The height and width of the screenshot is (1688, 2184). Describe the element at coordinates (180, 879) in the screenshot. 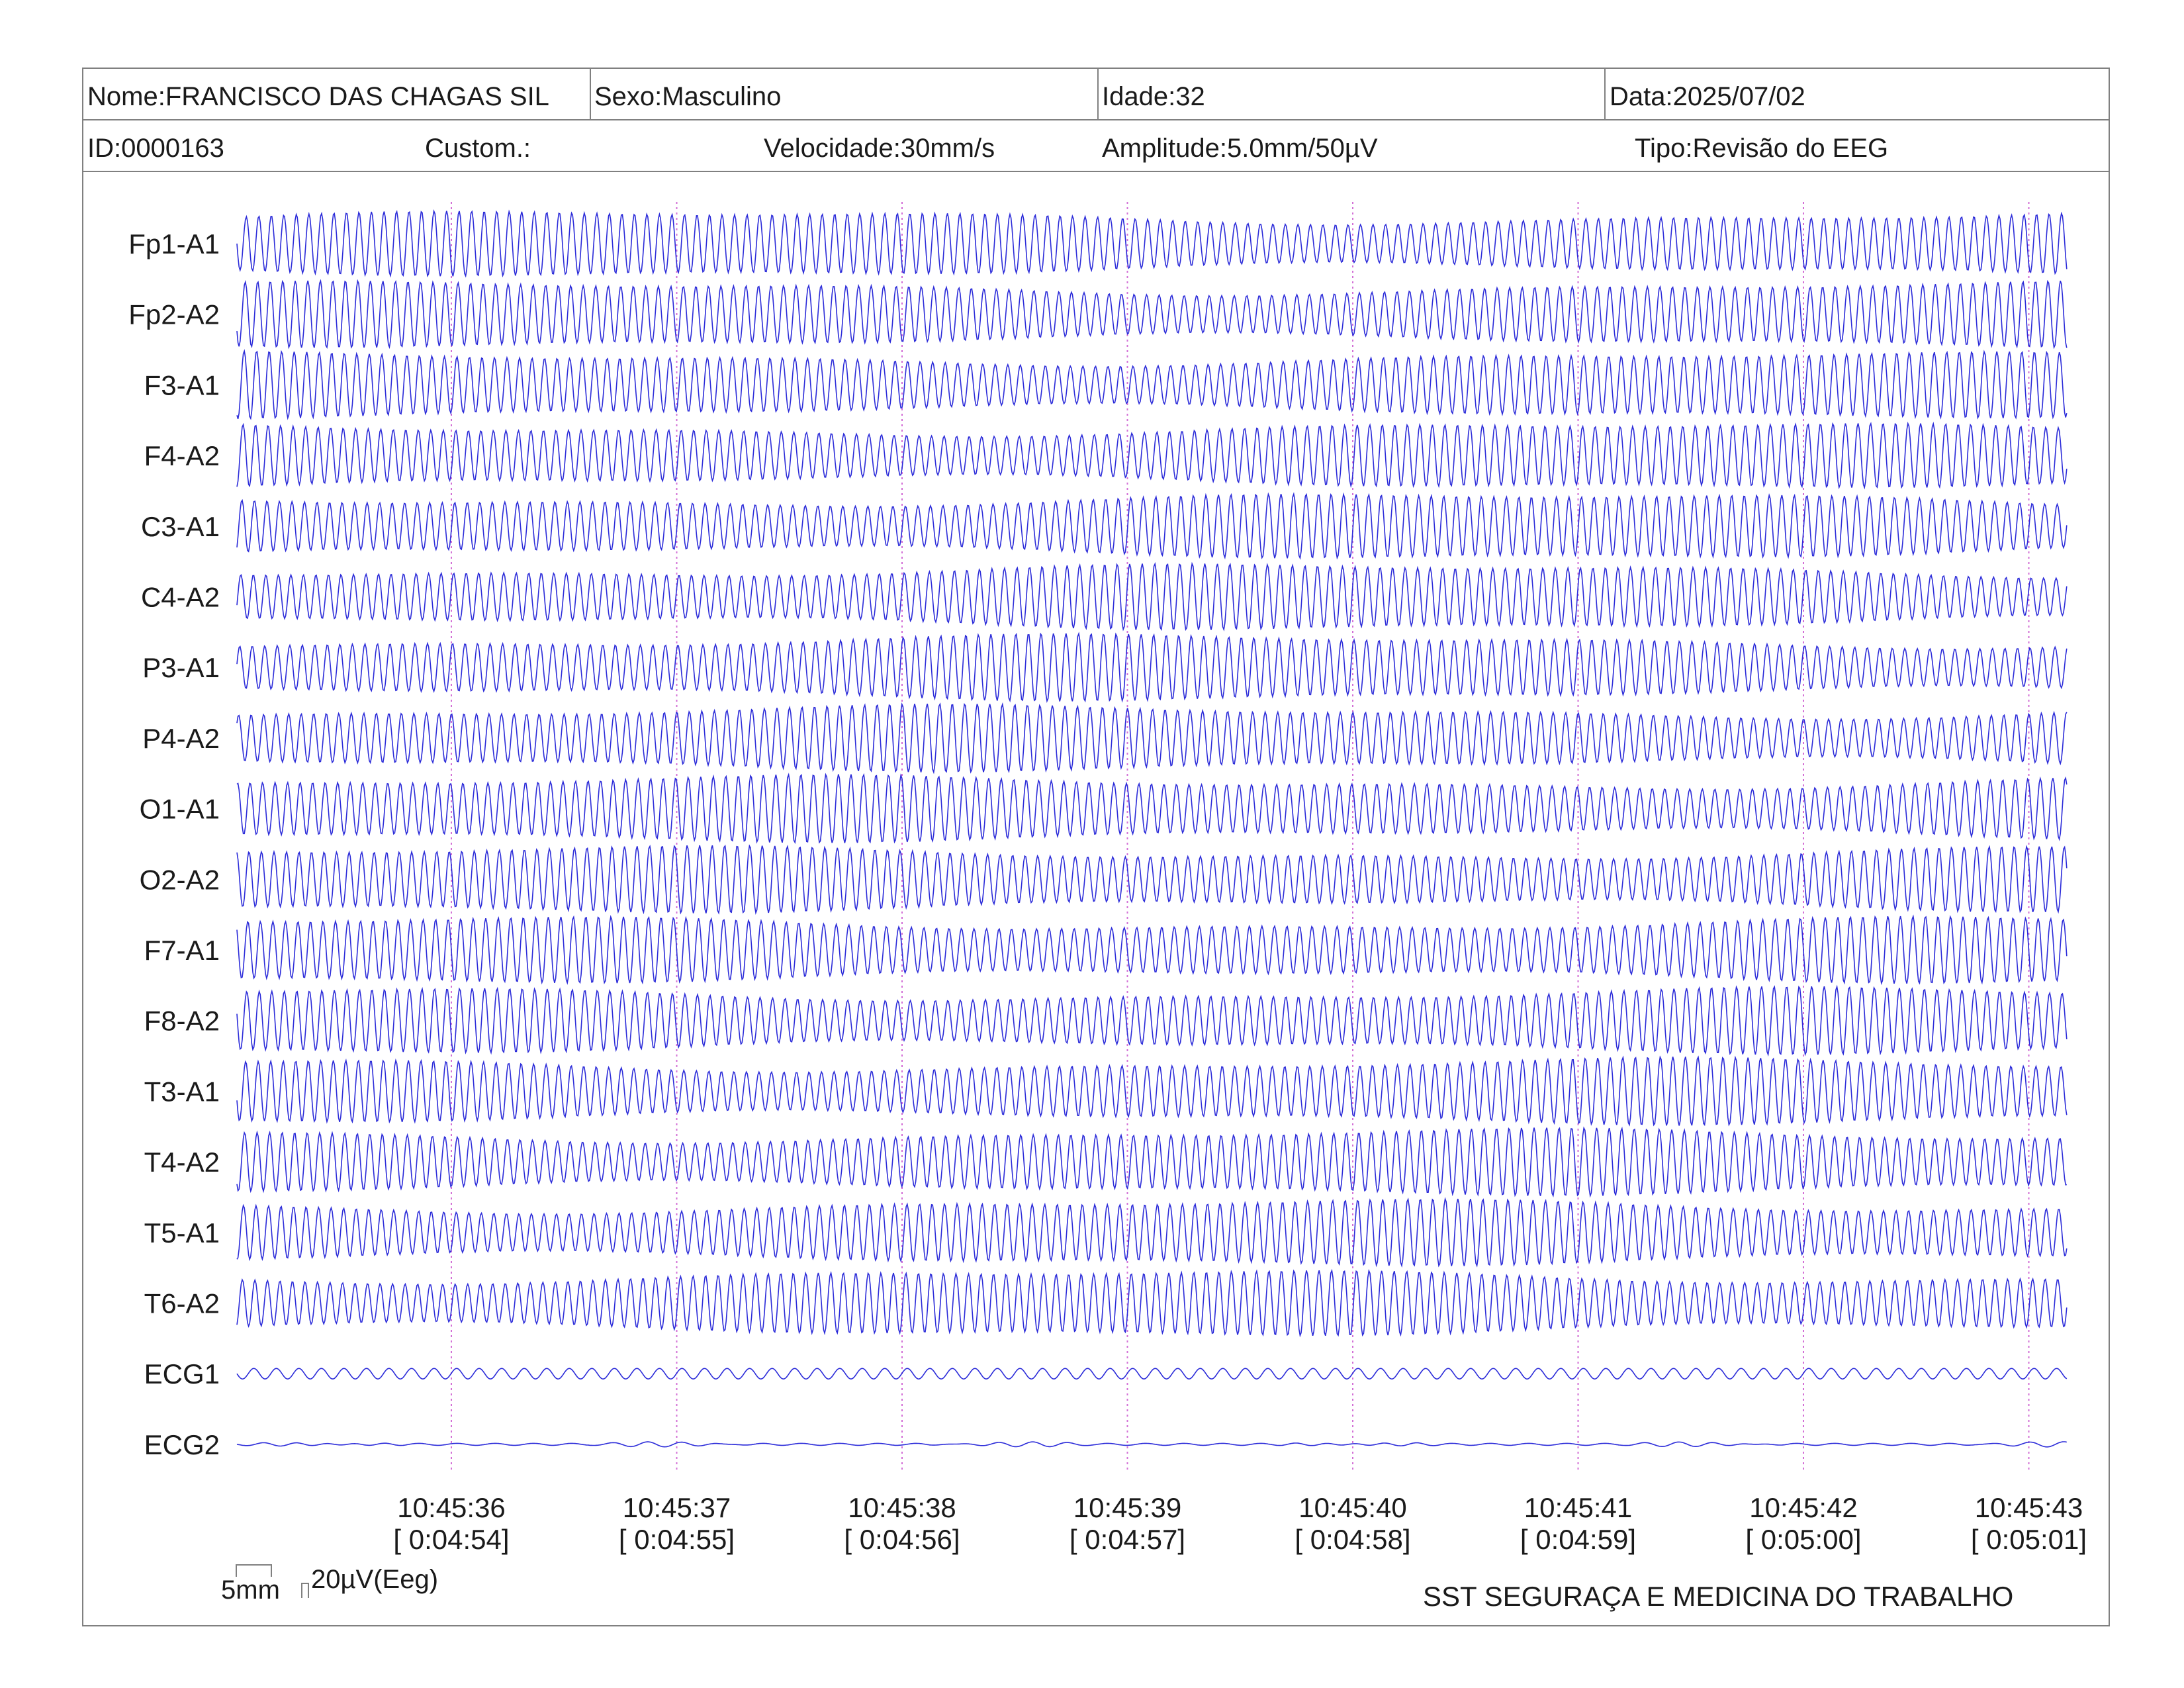

I see `channel-label-o2-a2: O2-A2` at that location.